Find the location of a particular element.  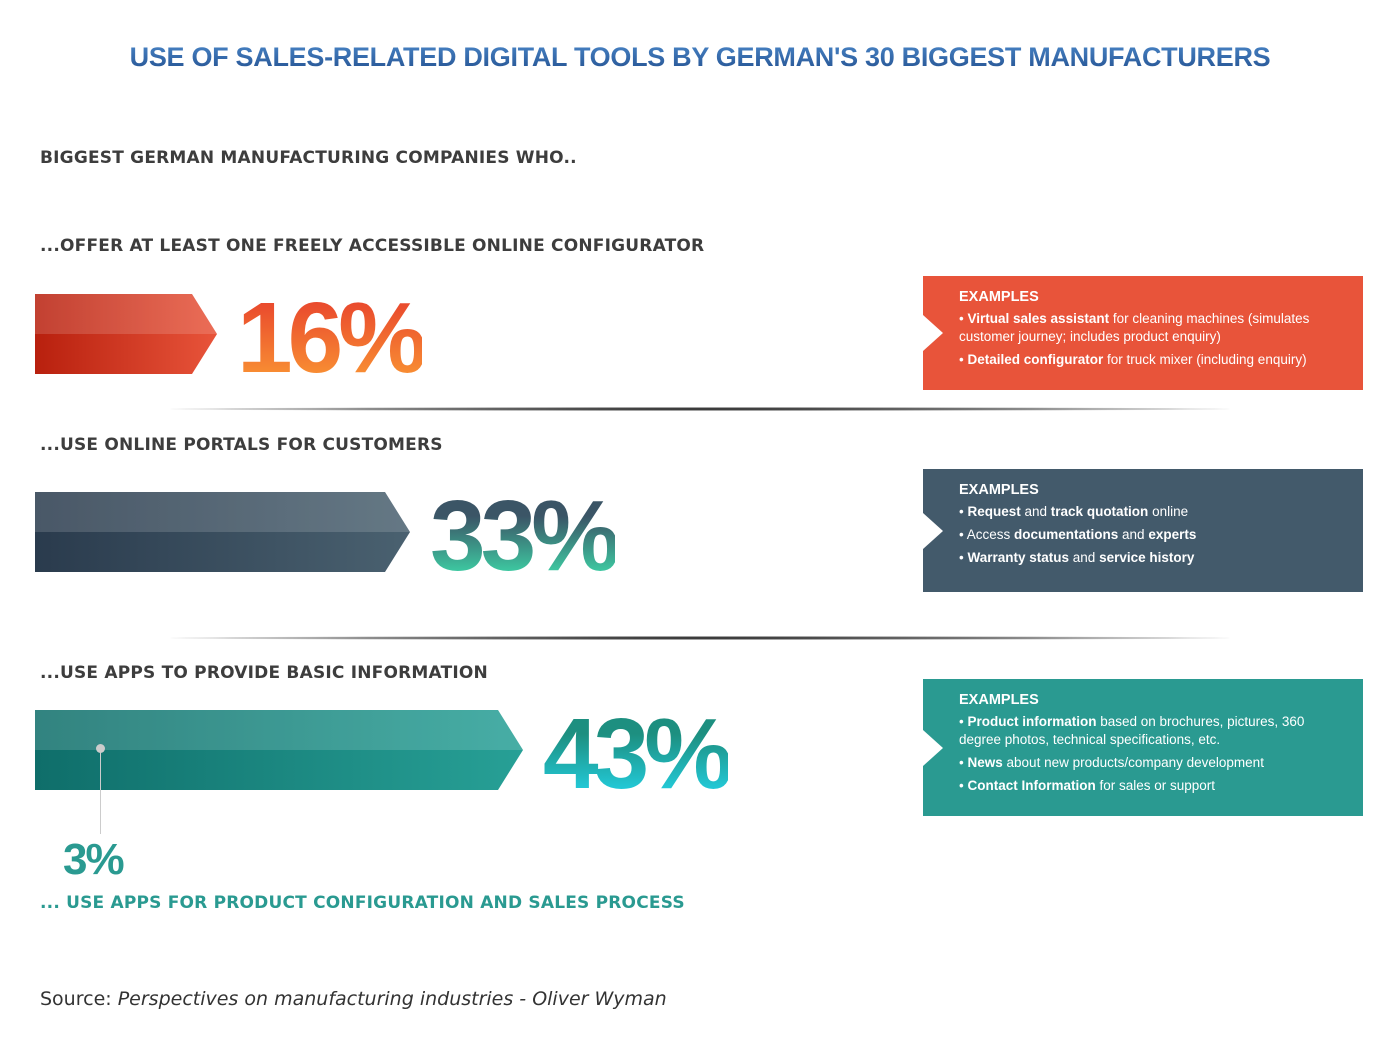

value-label-portals: 33% is located at coordinates (525, 536).